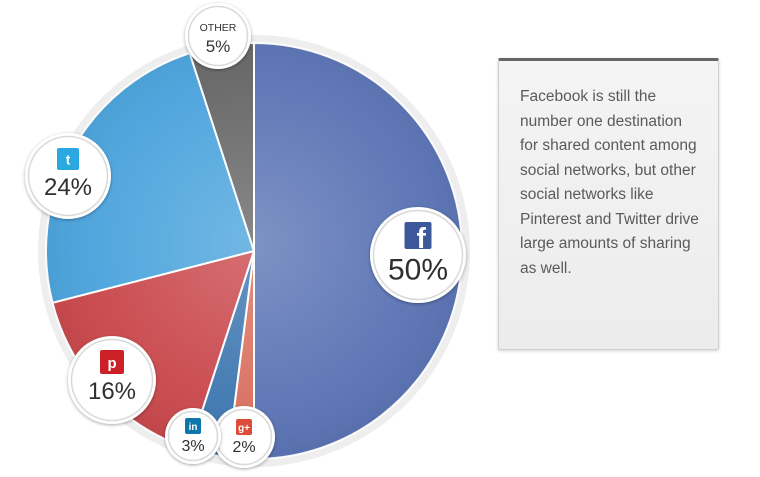 This screenshot has width=760, height=477. I want to click on svg-text: g+, so click(244, 428).